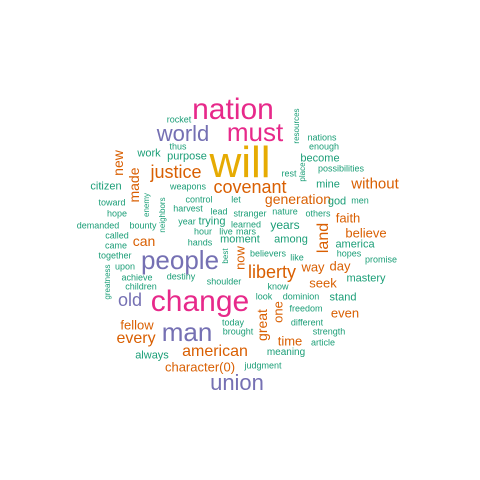  Describe the element at coordinates (199, 199) in the screenshot. I see `cloud-word-control: control` at that location.